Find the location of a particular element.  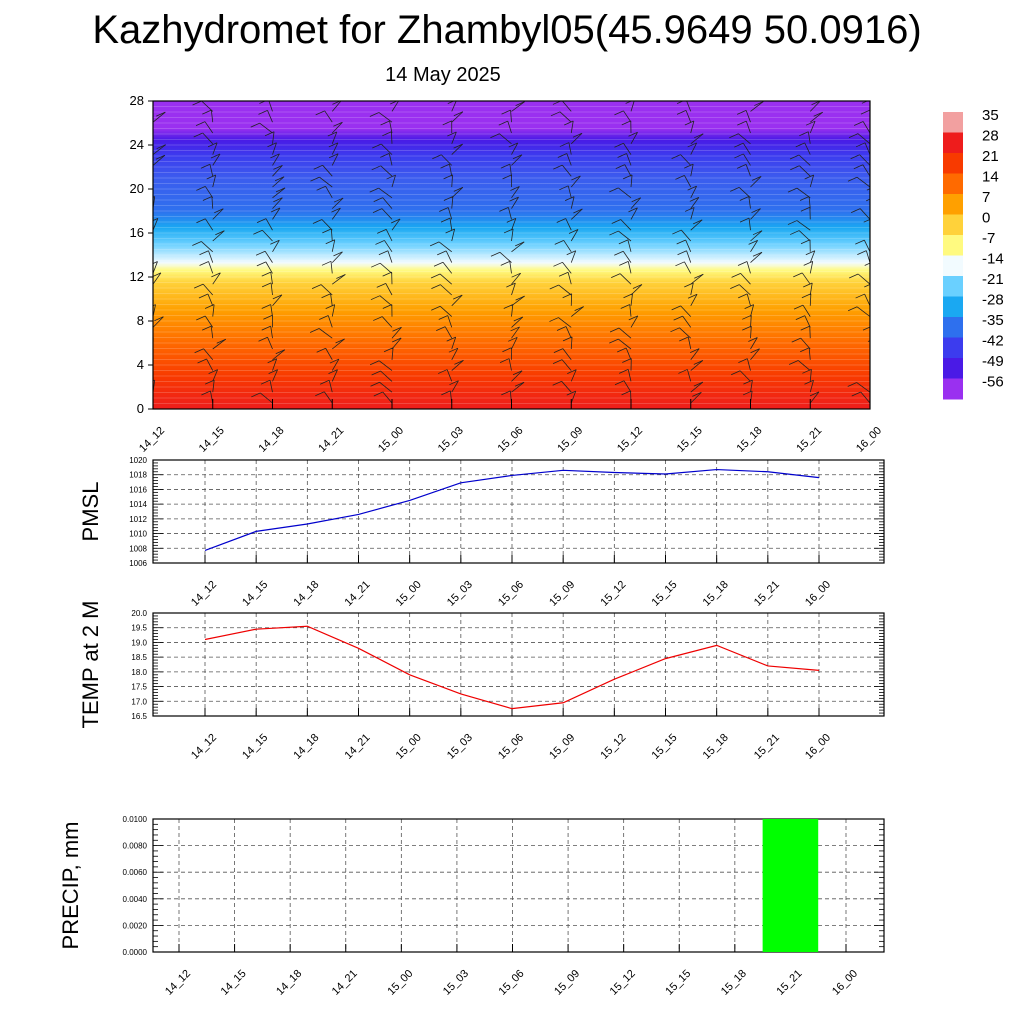

y-tick-label: 28 is located at coordinates (137, 100).